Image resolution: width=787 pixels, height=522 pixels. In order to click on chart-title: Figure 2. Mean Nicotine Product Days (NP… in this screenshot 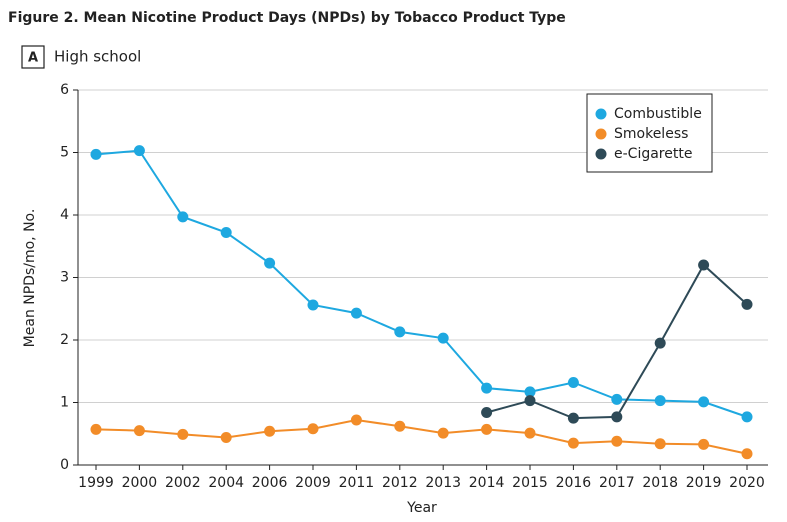, I will do `click(287, 18)`.